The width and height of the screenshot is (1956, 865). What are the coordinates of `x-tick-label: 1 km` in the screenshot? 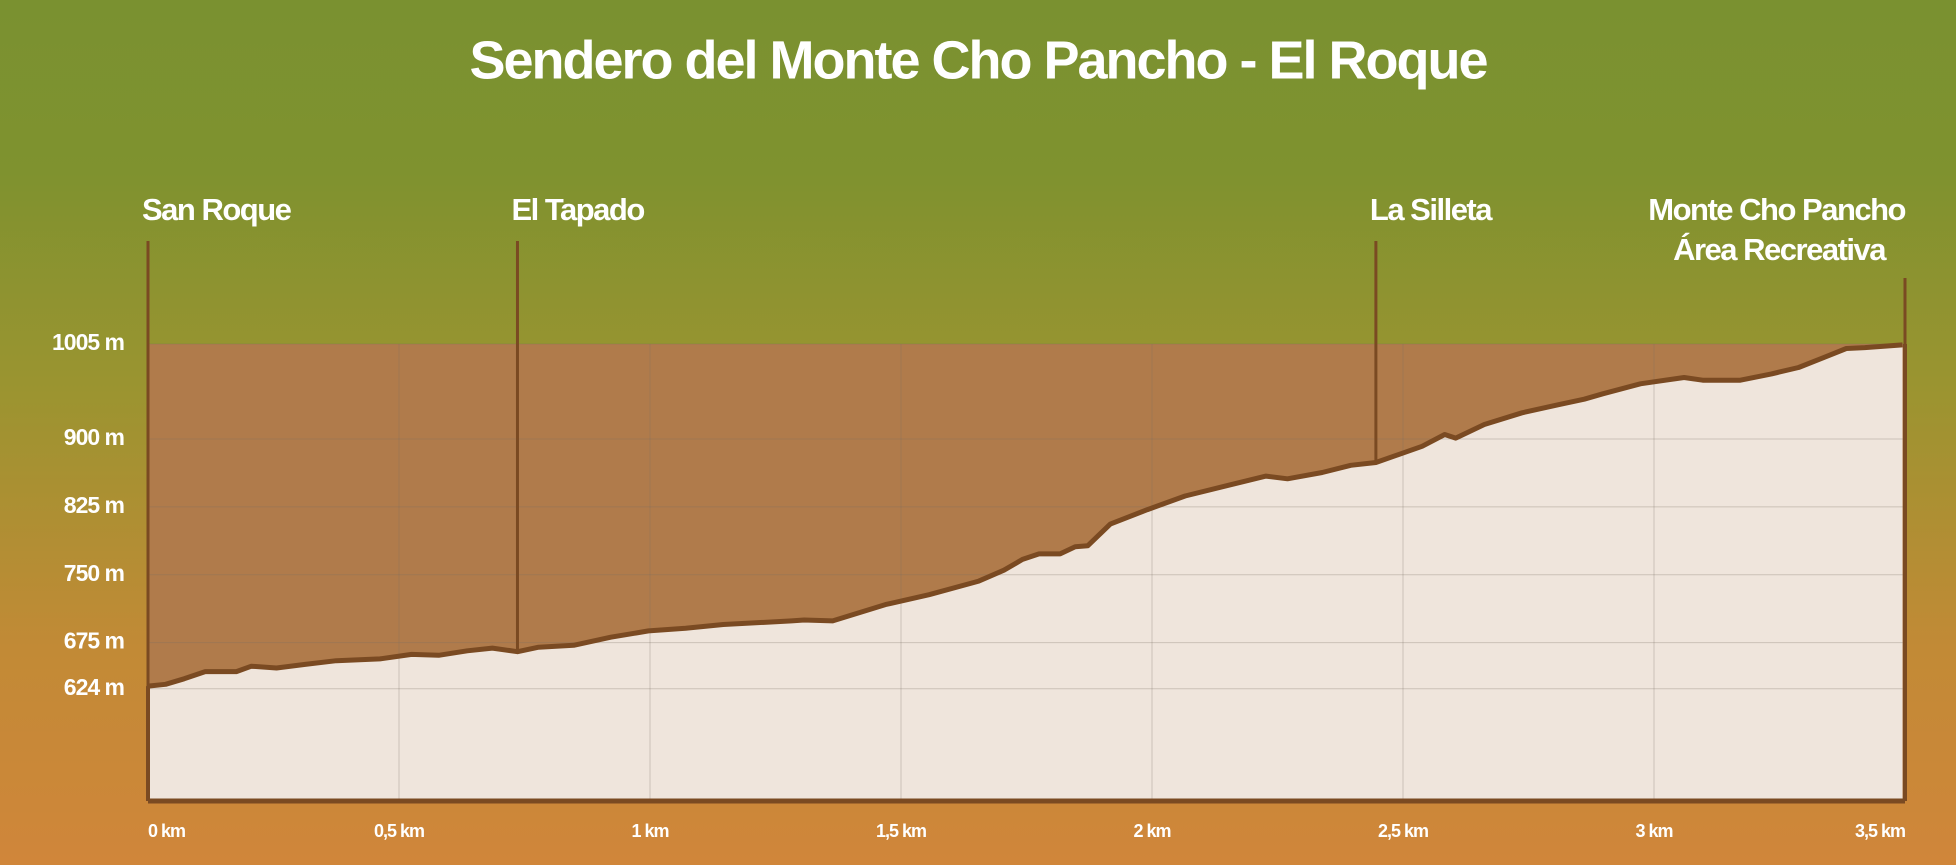 It's located at (649, 831).